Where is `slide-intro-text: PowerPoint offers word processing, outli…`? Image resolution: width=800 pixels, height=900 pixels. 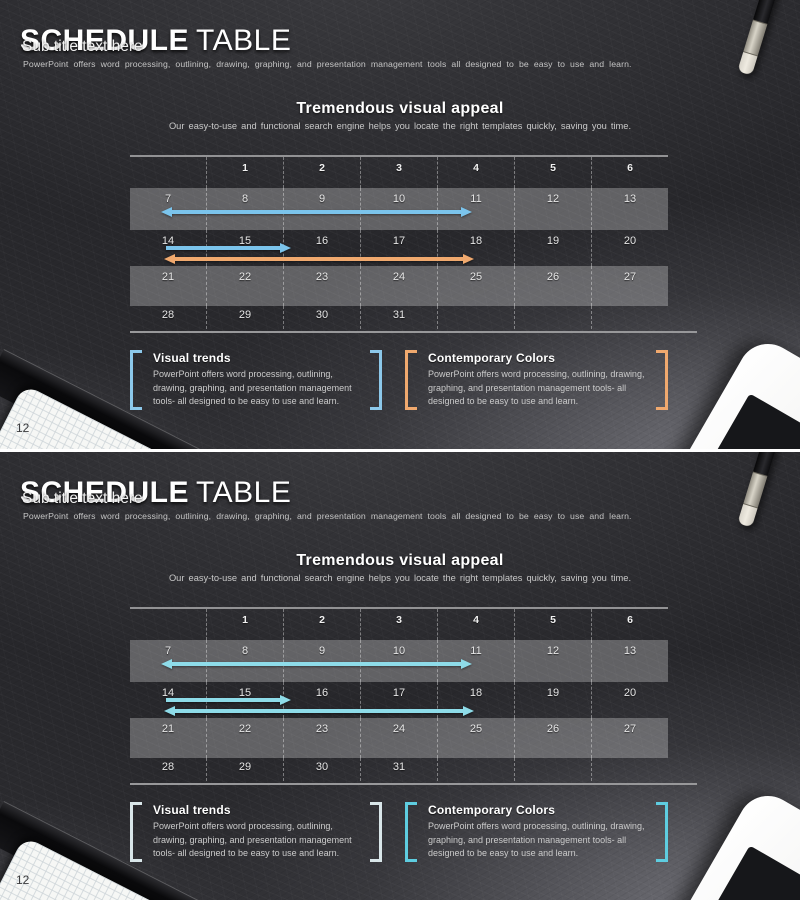
slide-intro-text: PowerPoint offers word processing, outli… is located at coordinates (327, 516).